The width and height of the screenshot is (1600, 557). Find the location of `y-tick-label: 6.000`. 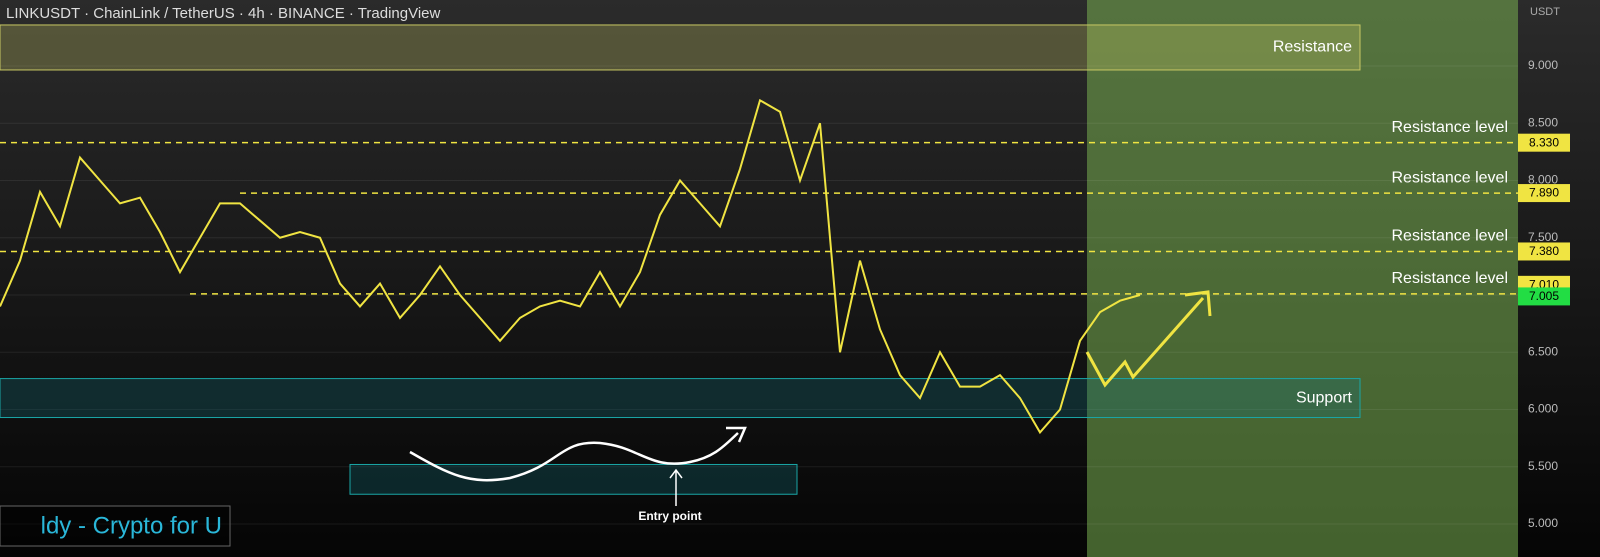

y-tick-label: 6.000 is located at coordinates (1543, 409).